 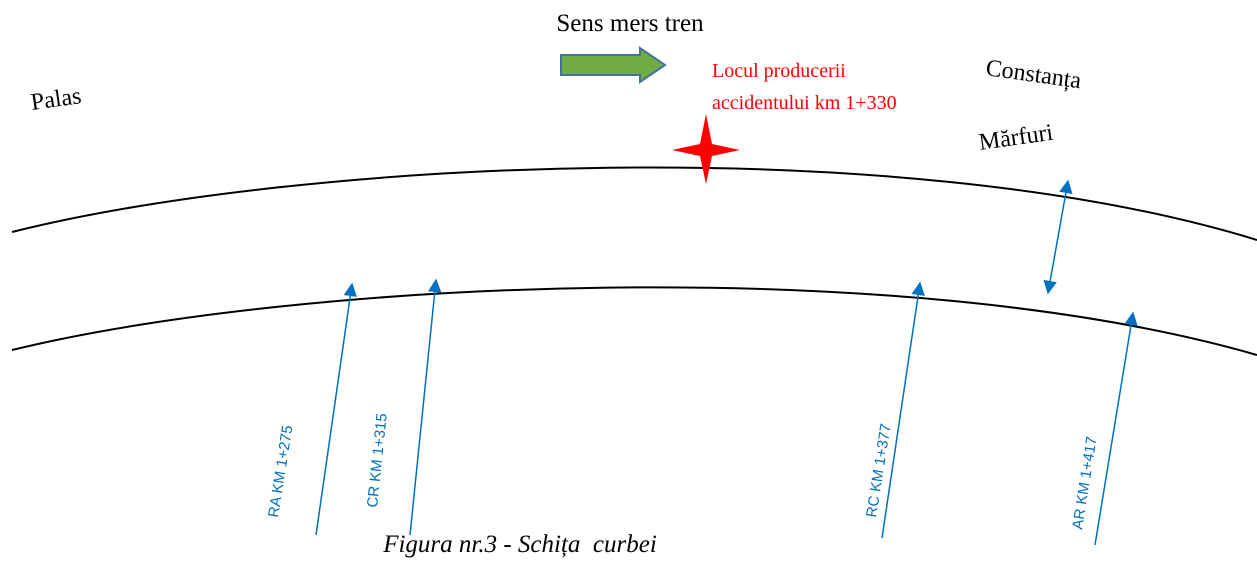 I want to click on marker-label: RC KM 1+377, so click(x=879, y=470).